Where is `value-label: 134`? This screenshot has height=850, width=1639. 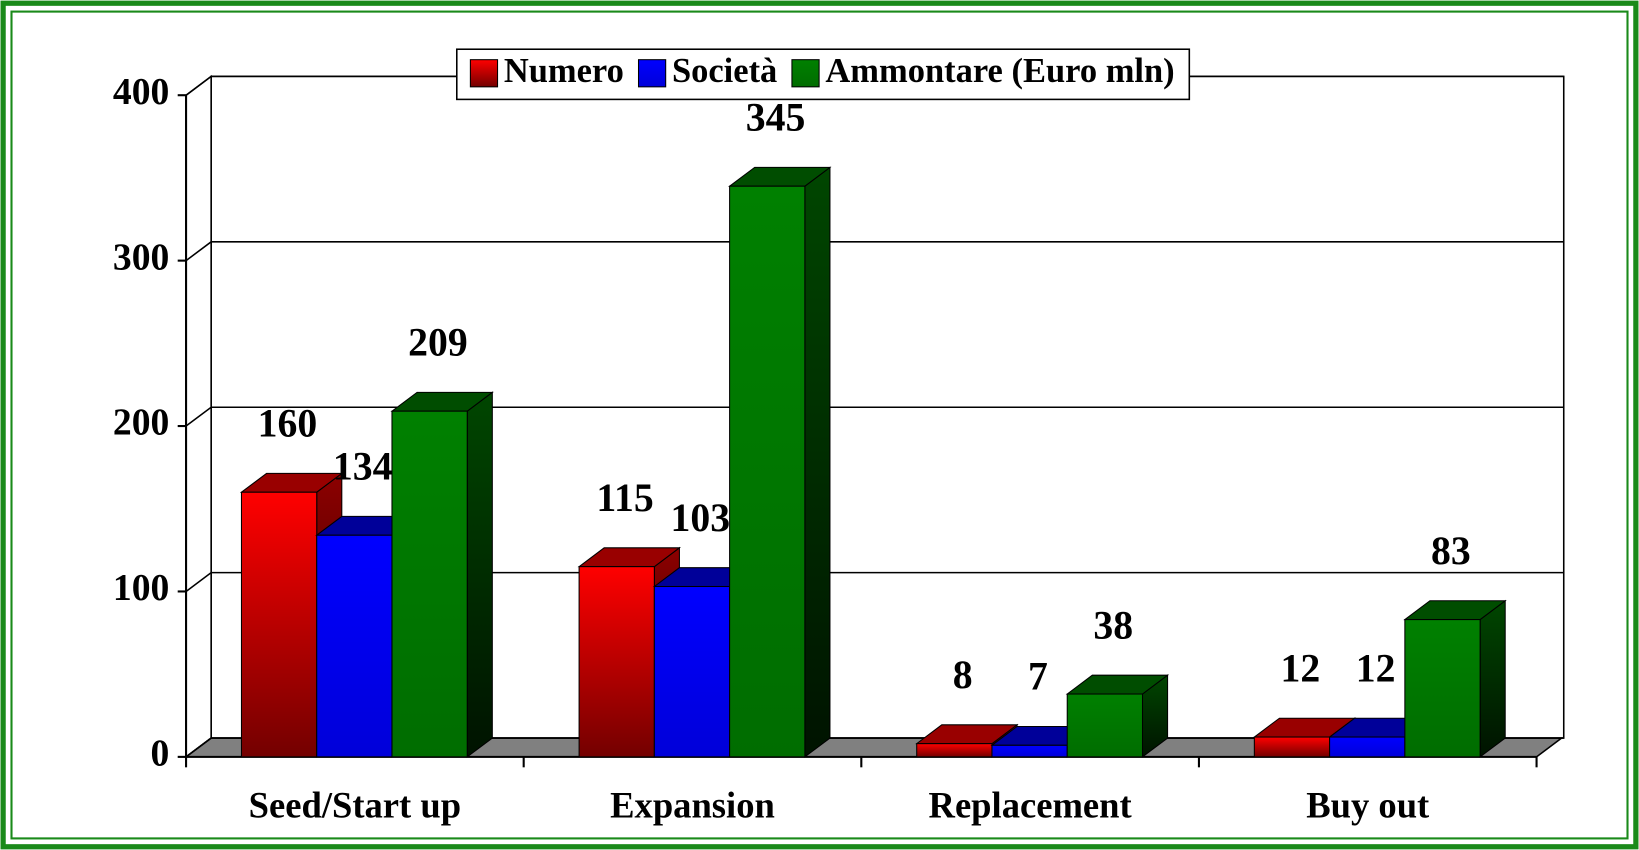 value-label: 134 is located at coordinates (363, 467).